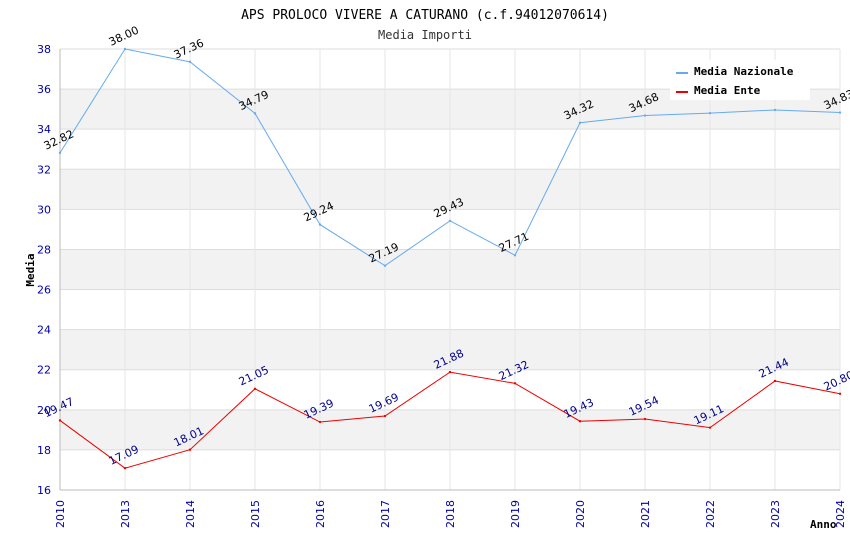 Image resolution: width=850 pixels, height=550 pixels. I want to click on y-tick-label: 20, so click(44, 410).